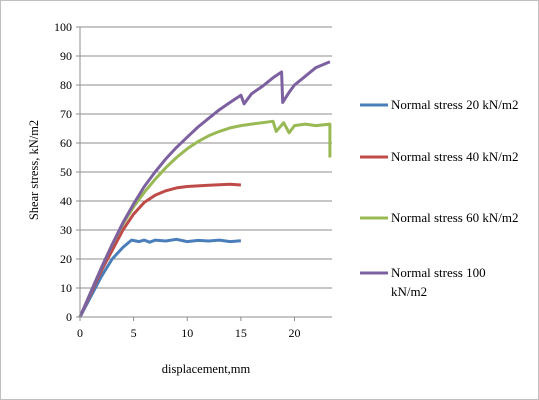  I want to click on y-tick-label: 0, so click(69, 317).